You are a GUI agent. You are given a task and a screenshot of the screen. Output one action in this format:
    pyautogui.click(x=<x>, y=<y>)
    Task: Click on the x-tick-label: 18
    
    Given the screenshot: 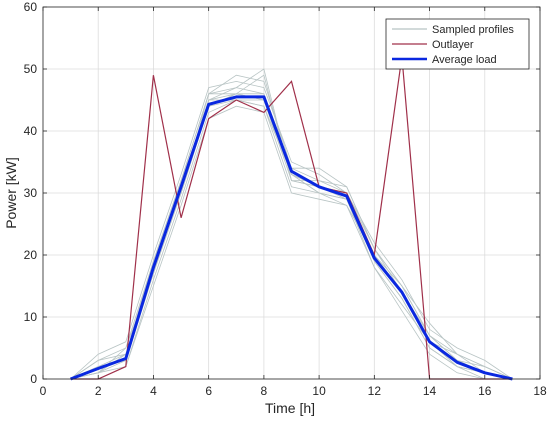 What is the action you would take?
    pyautogui.click(x=540, y=391)
    